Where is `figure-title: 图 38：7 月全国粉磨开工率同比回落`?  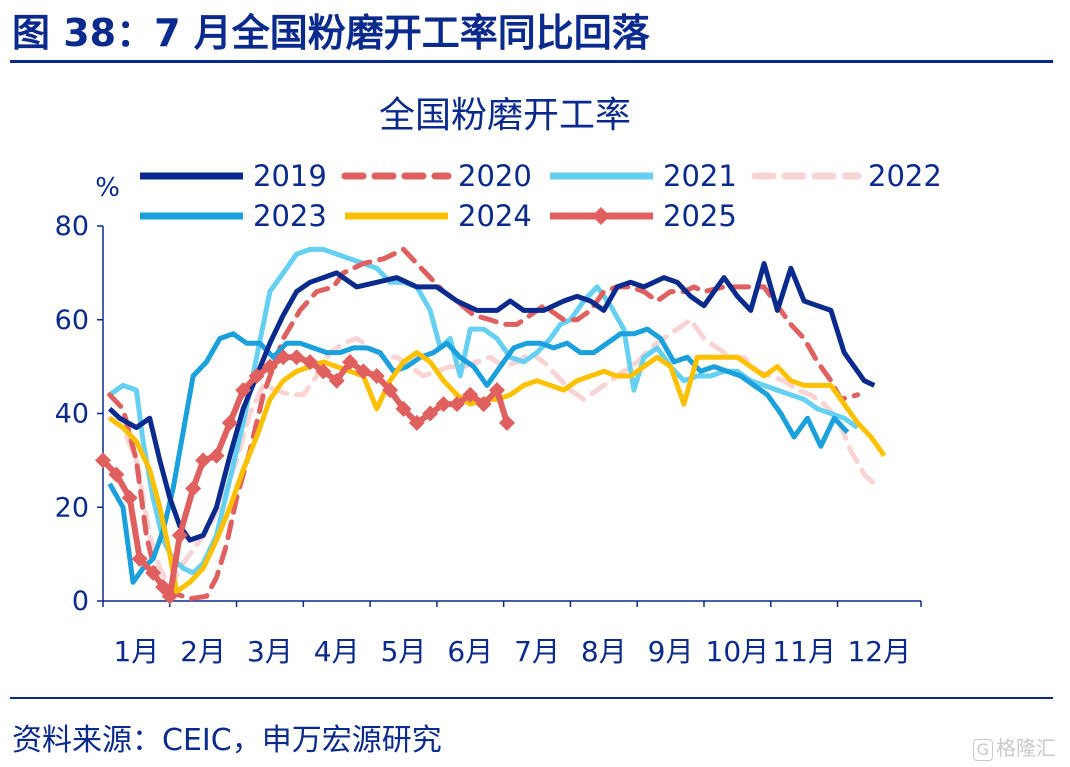 figure-title: 图 38：7 月全国粉磨开工率同比回落 is located at coordinates (331, 33).